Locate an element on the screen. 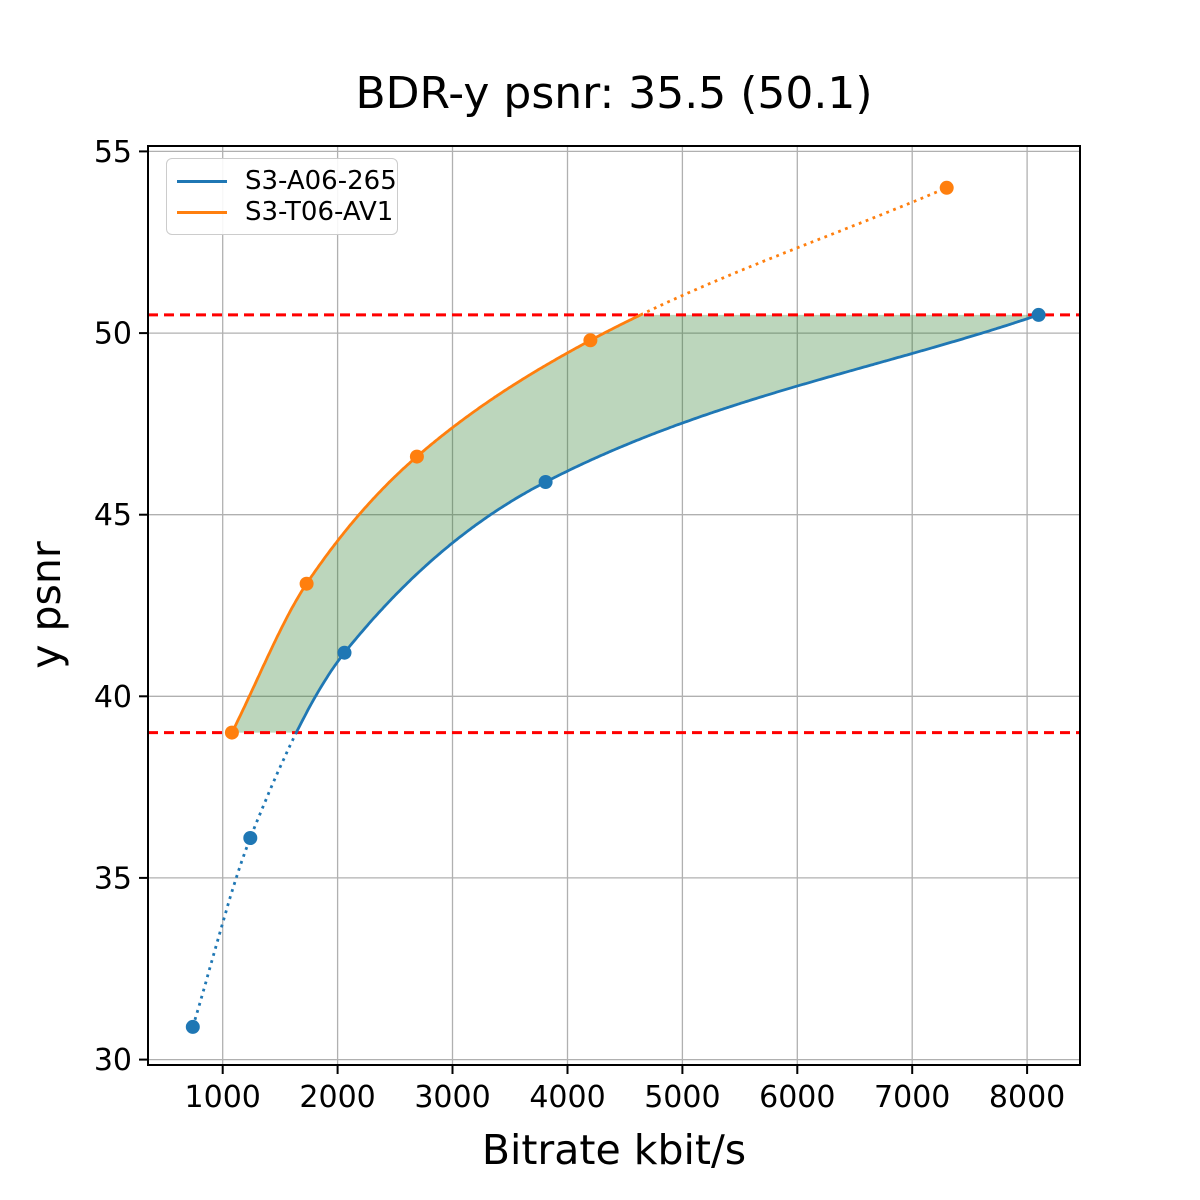 The height and width of the screenshot is (1200, 1200). y-axis-ticks is located at coordinates (143, 605).